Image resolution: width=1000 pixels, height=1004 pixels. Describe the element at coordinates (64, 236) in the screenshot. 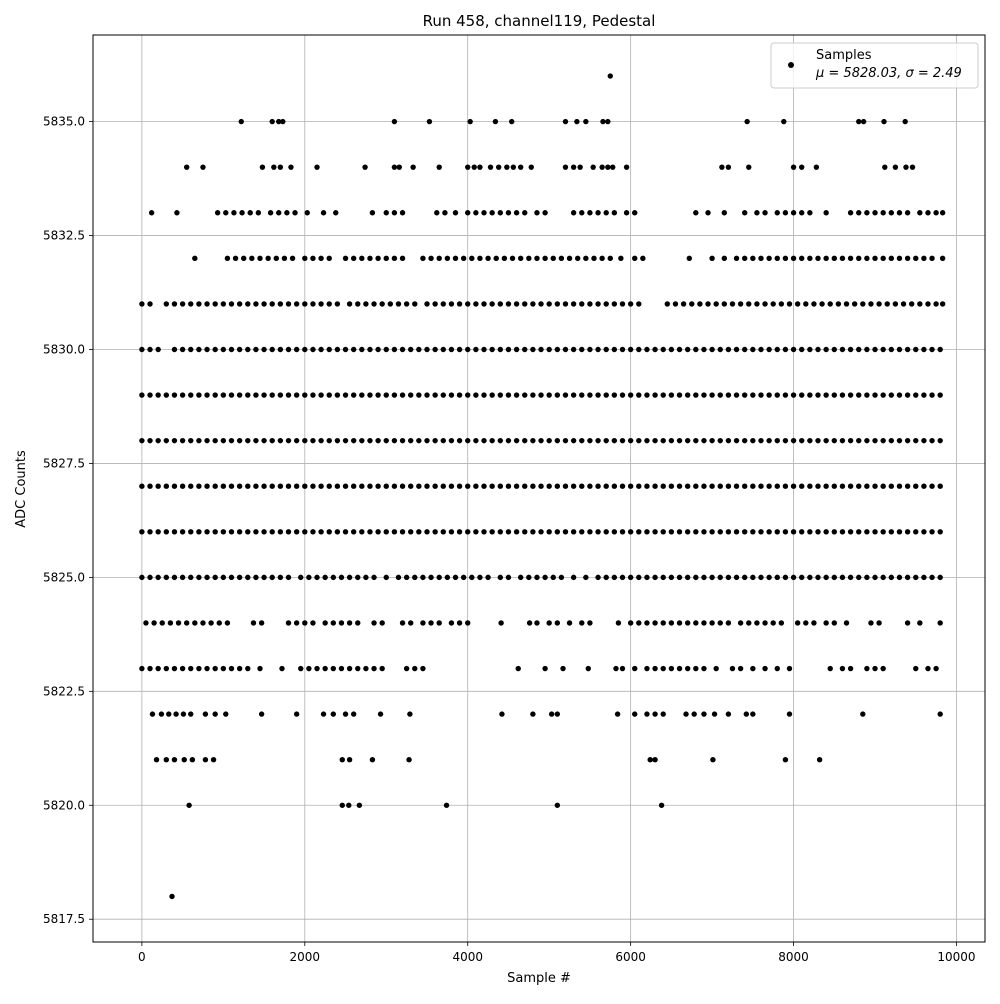

I see `y-tick-label: 5832.5` at that location.